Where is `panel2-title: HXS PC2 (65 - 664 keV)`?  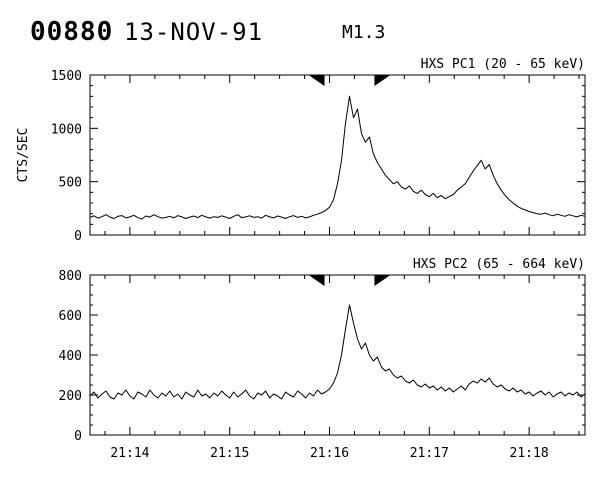 panel2-title: HXS PC2 (65 - 664 keV) is located at coordinates (499, 264).